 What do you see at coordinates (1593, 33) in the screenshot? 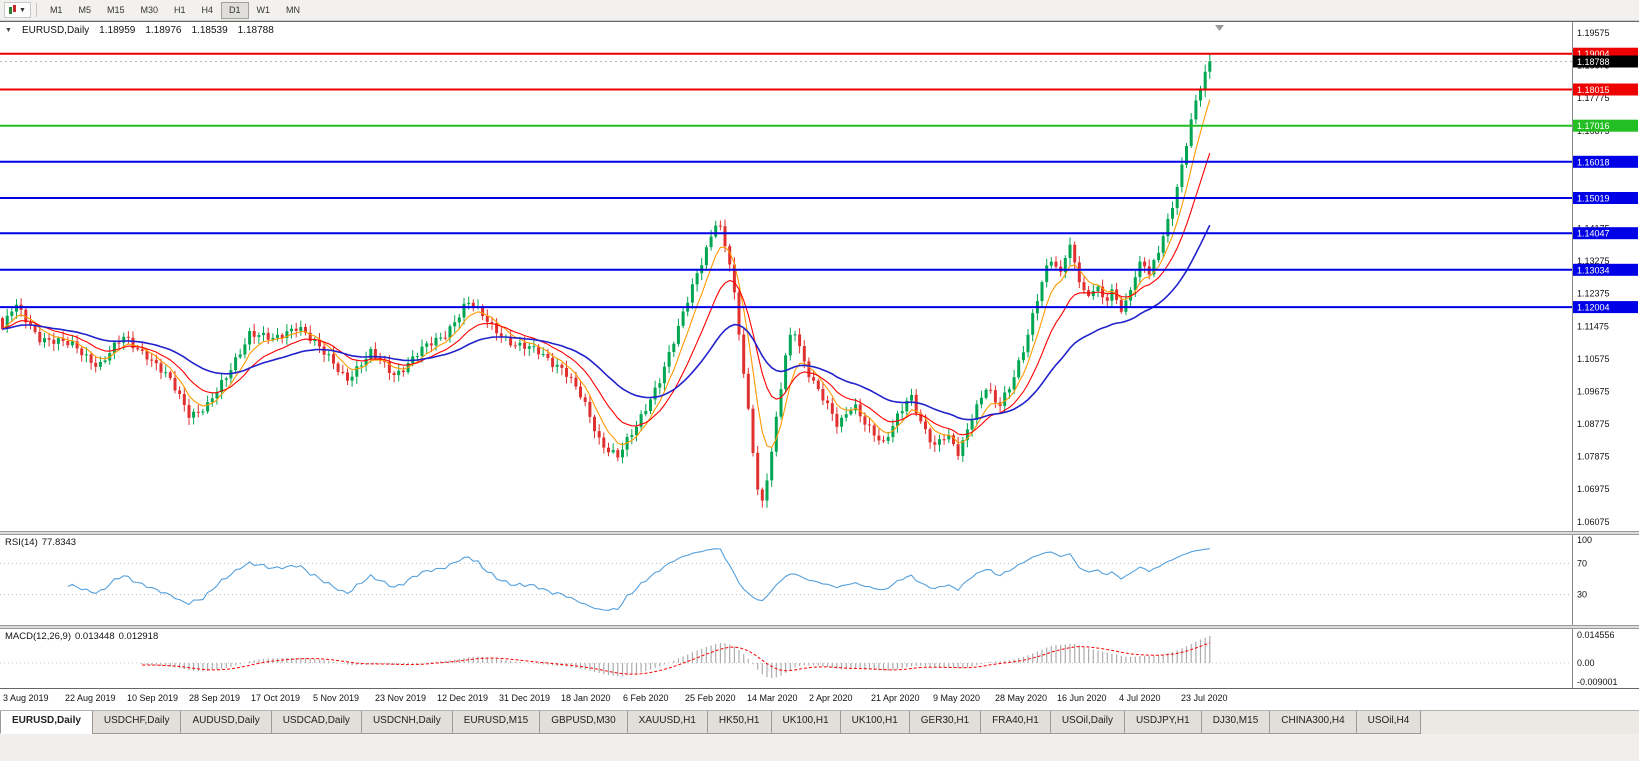
I see `svg-text: 1.19575` at bounding box center [1593, 33].